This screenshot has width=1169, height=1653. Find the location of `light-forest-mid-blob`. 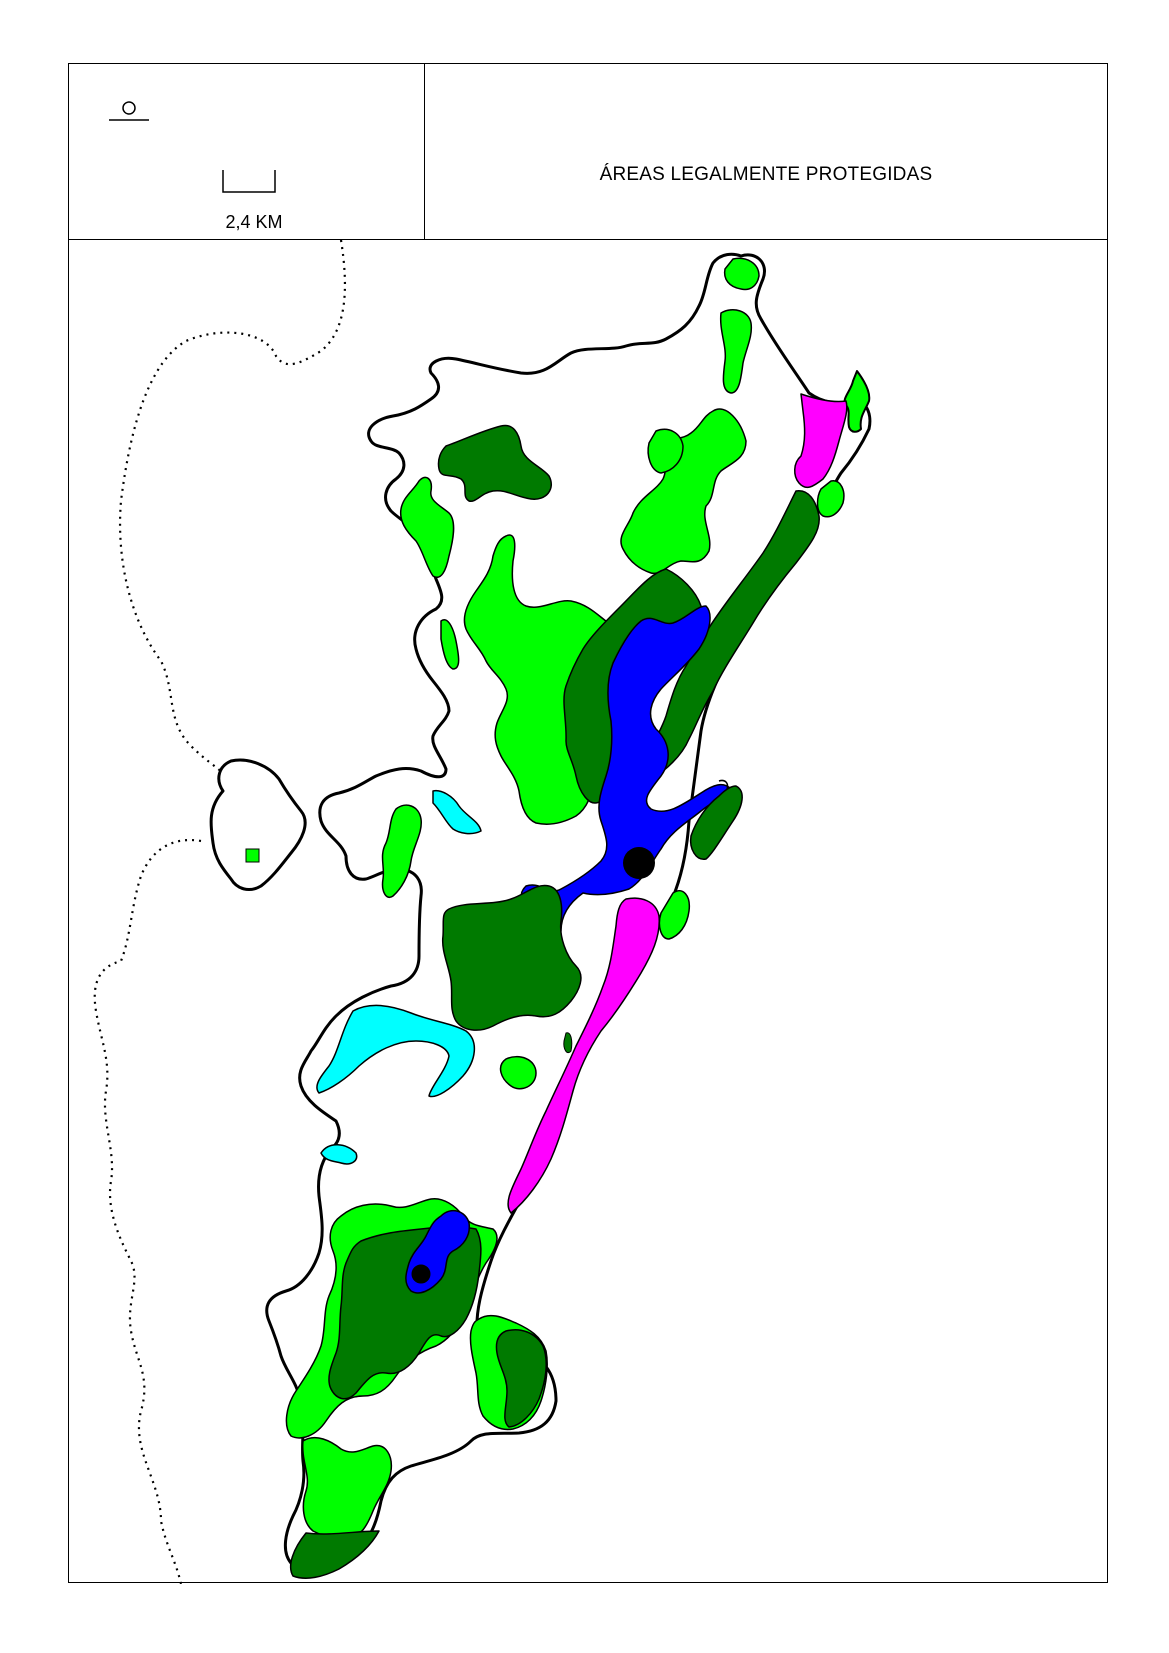

light-forest-mid-blob is located at coordinates (518, 1072).